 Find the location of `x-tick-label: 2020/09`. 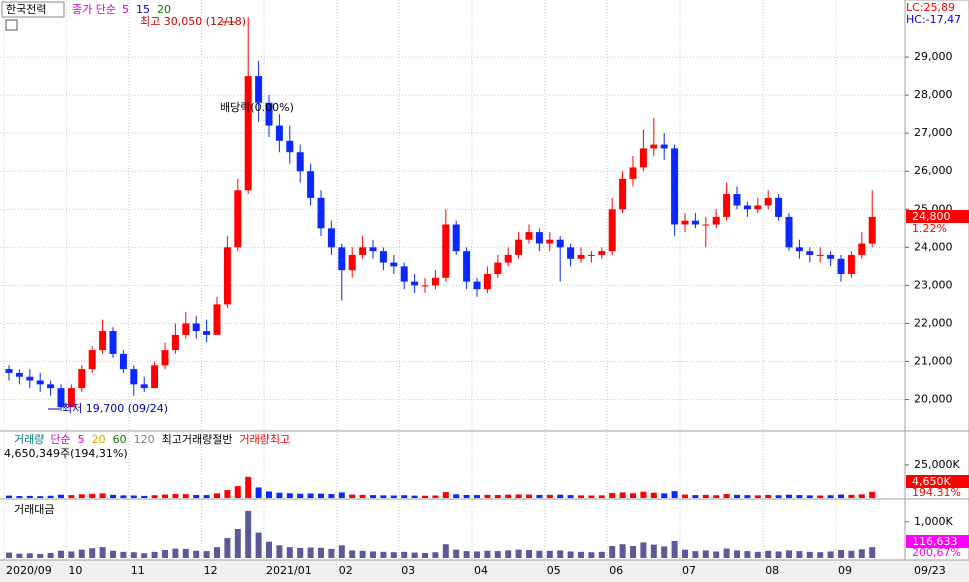

x-tick-label: 2020/09 is located at coordinates (29, 570).